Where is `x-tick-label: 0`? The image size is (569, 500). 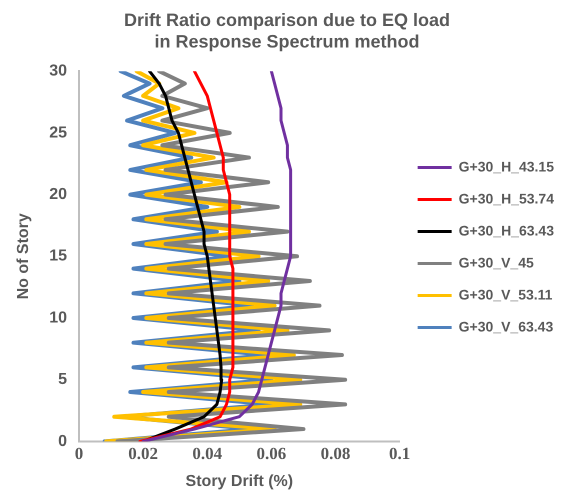 x-tick-label: 0 is located at coordinates (79, 453).